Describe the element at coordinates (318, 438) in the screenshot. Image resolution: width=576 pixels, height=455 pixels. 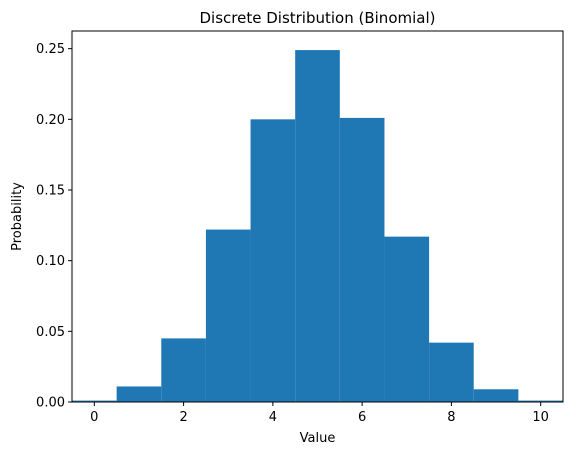
I see `x-axis-label: Value` at that location.